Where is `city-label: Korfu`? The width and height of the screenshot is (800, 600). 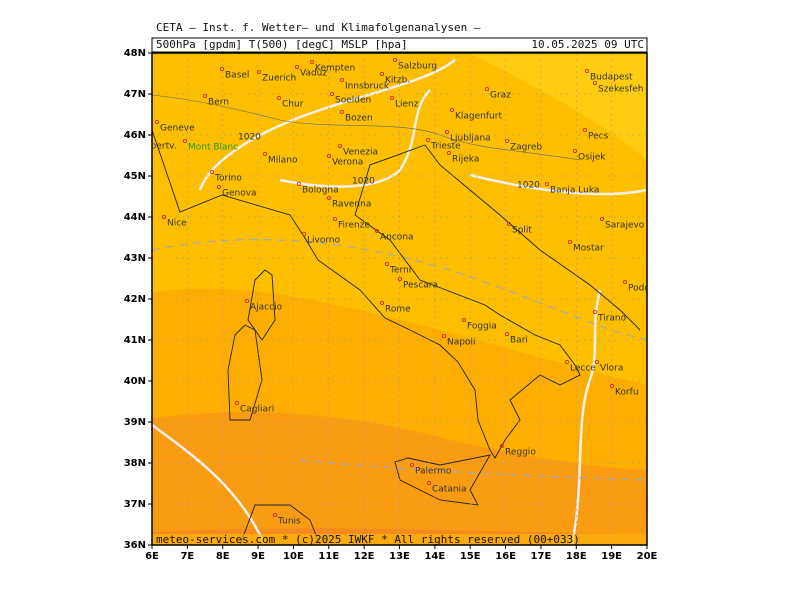 city-label: Korfu is located at coordinates (627, 393).